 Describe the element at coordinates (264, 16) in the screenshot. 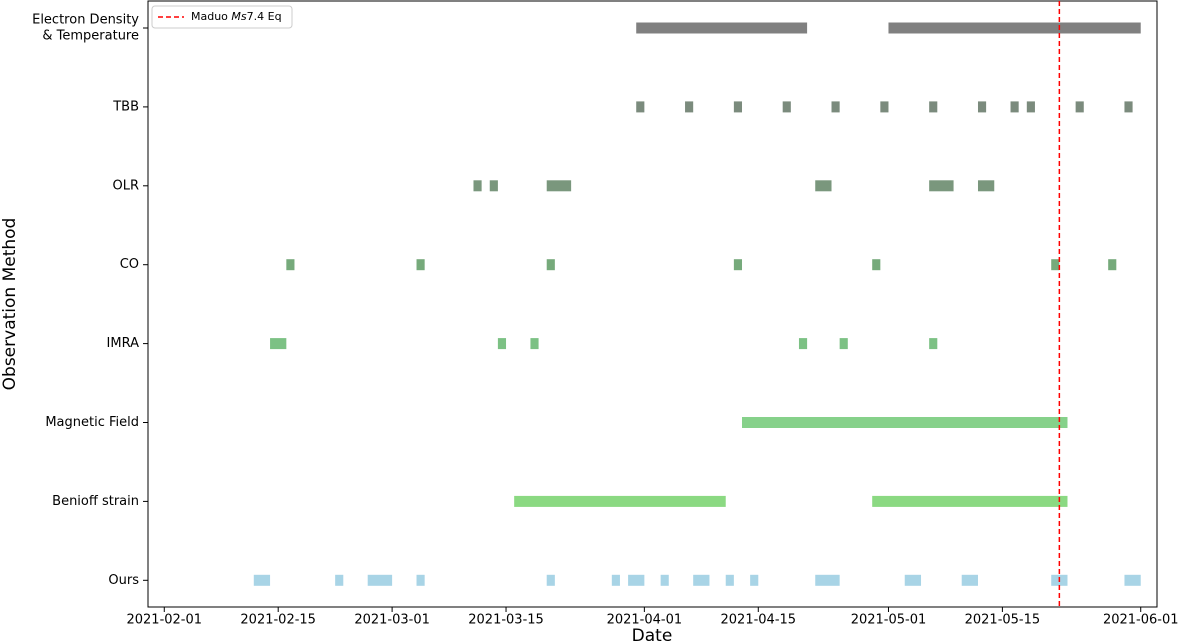

I see `legend-label-part: 7.4 Eq` at that location.